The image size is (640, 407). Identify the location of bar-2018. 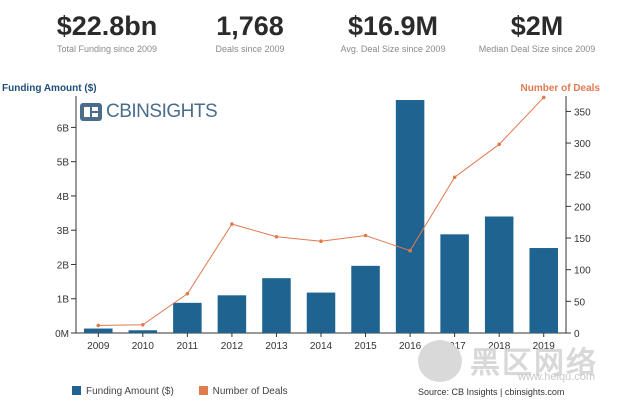
(499, 274).